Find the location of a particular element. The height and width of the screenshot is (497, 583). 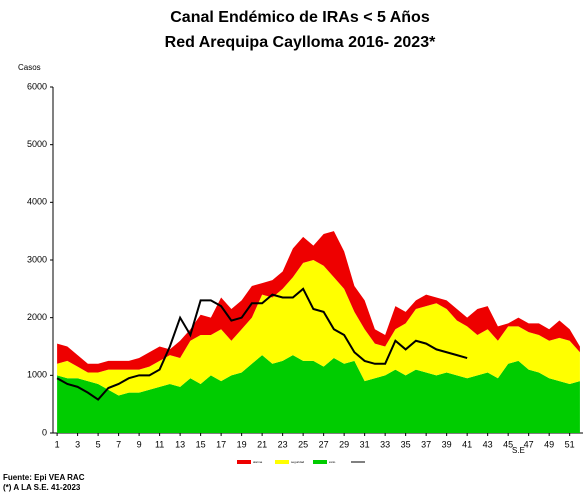

x-tick-label: 17 is located at coordinates (221, 444).